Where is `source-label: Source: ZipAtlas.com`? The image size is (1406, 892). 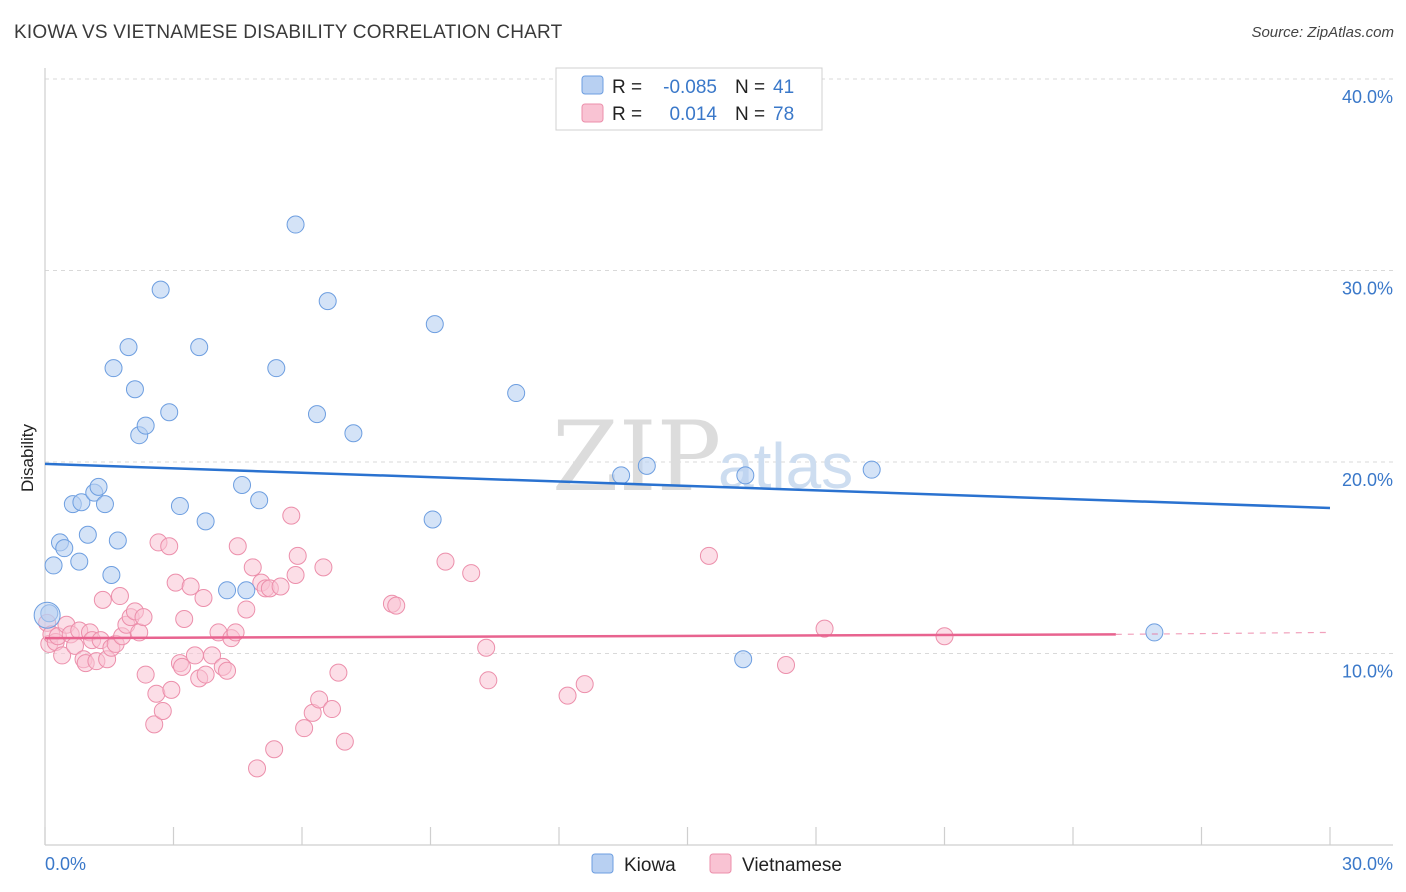
source-label: Source: ZipAtlas.com is located at coordinates (1322, 32).